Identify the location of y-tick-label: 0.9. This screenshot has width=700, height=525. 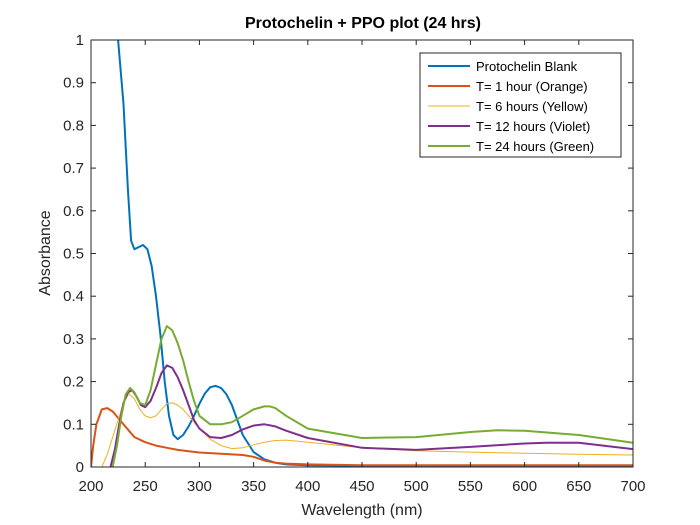
(73, 83).